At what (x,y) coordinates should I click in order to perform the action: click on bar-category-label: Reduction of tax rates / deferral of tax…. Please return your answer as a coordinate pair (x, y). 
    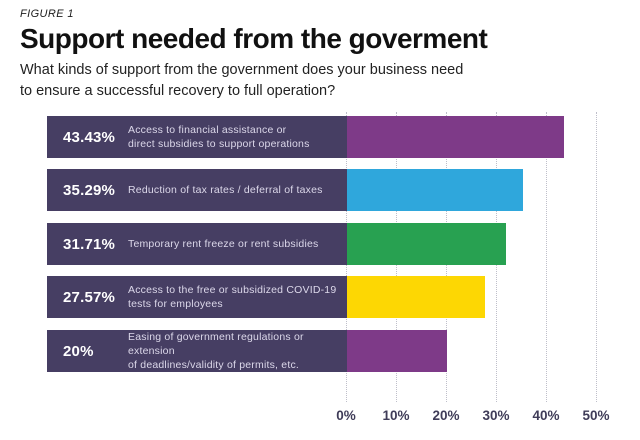
    Looking at the image, I should click on (225, 189).